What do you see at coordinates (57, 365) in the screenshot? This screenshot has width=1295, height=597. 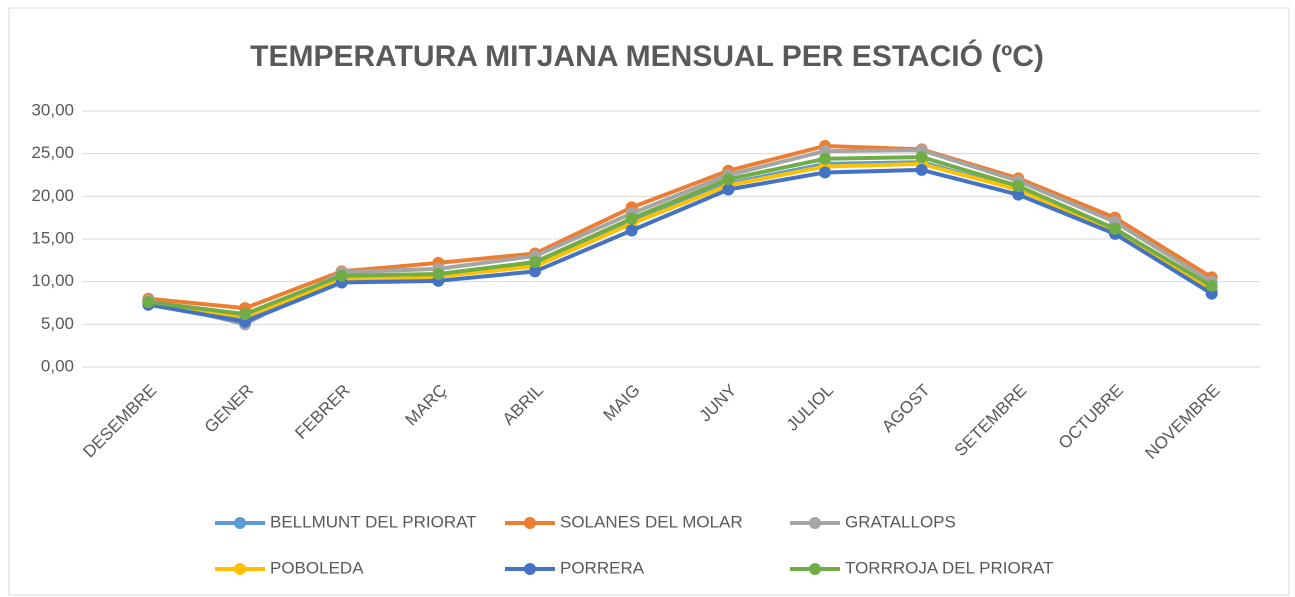 I see `y-tick-label: 0,00` at bounding box center [57, 365].